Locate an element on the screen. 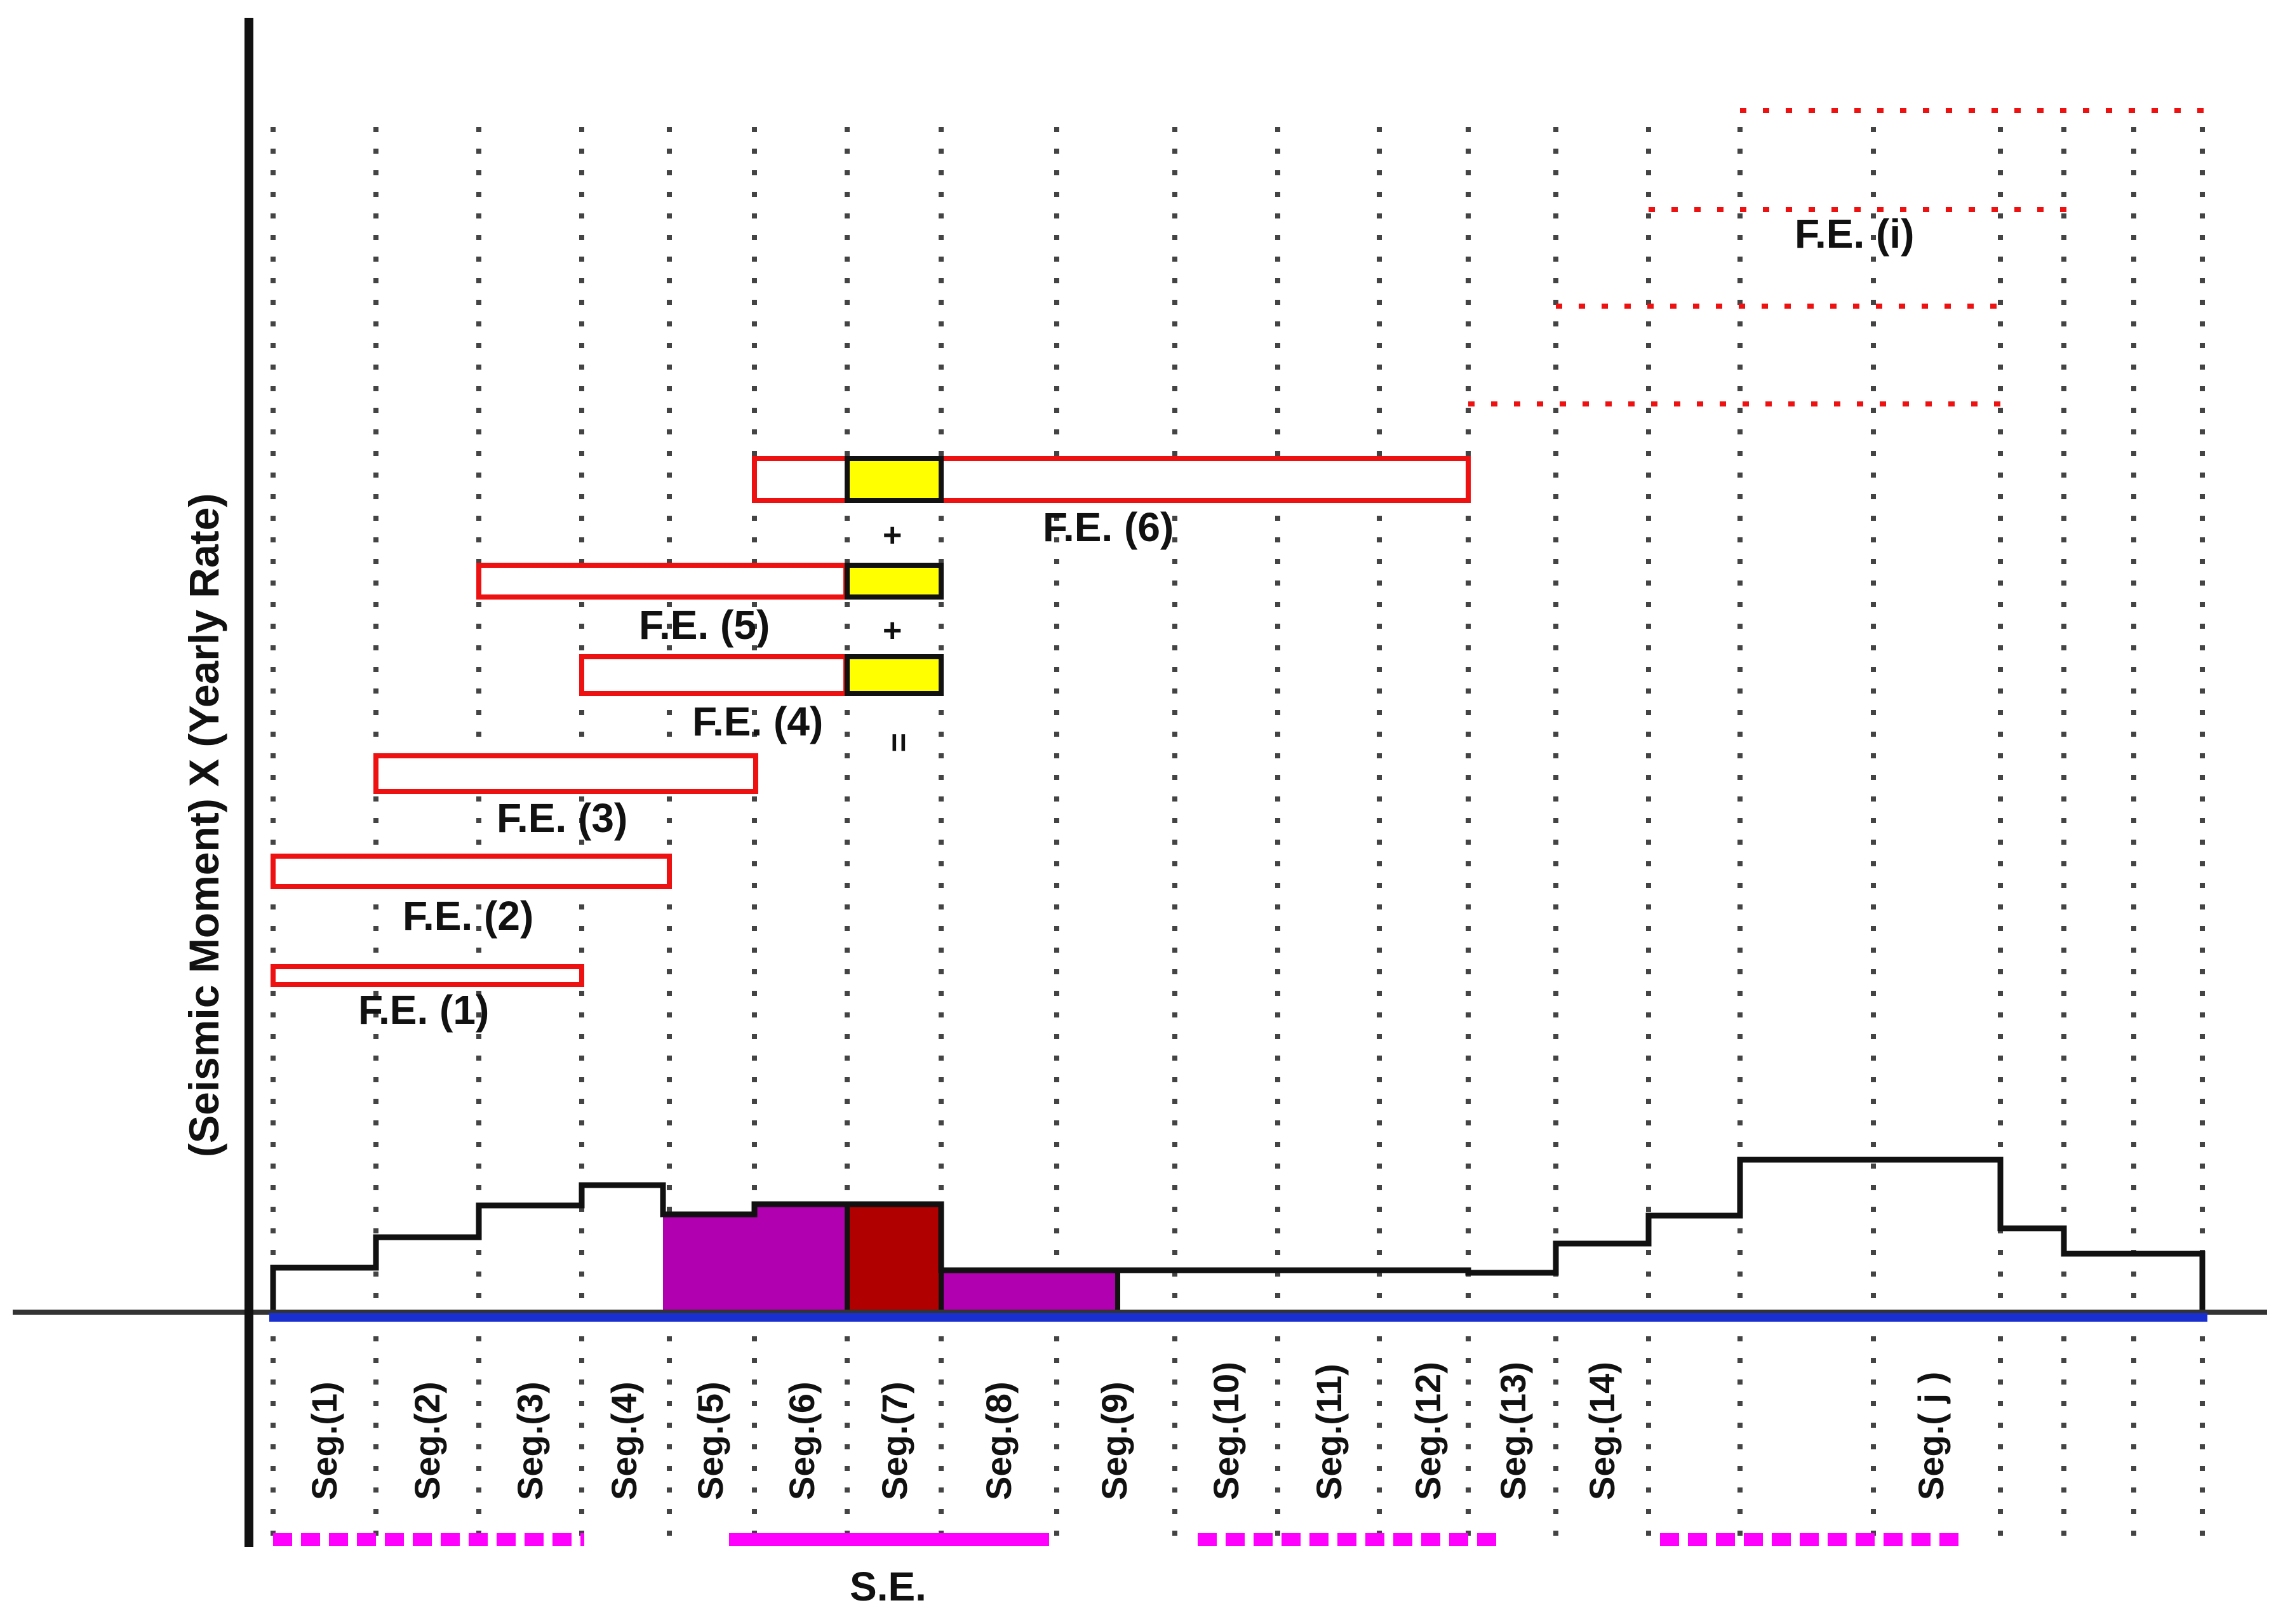 The image size is (2276, 1624). segment-label-2: Seg.(2) is located at coordinates (427, 1440).